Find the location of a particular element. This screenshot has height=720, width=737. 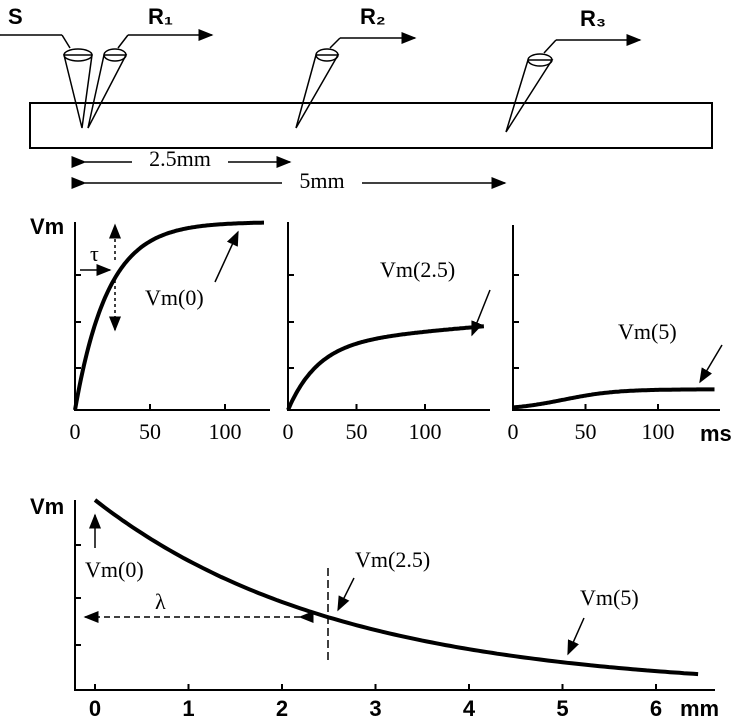

distance-label: 5mm is located at coordinates (321, 180).